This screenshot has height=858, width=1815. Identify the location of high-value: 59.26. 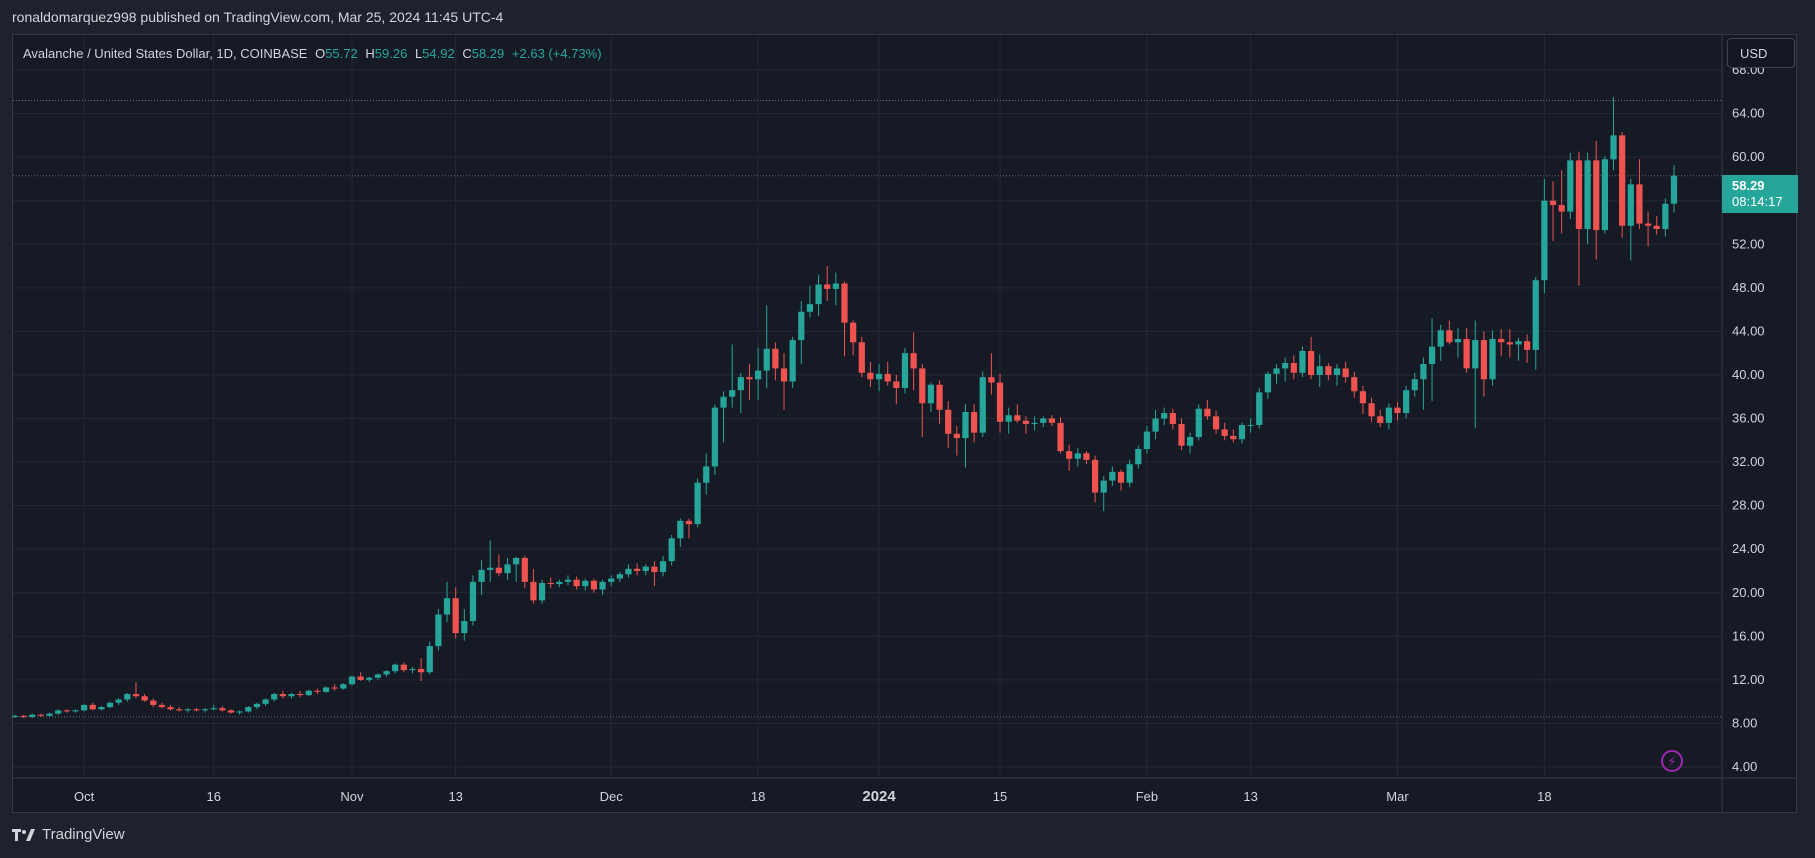
(391, 53).